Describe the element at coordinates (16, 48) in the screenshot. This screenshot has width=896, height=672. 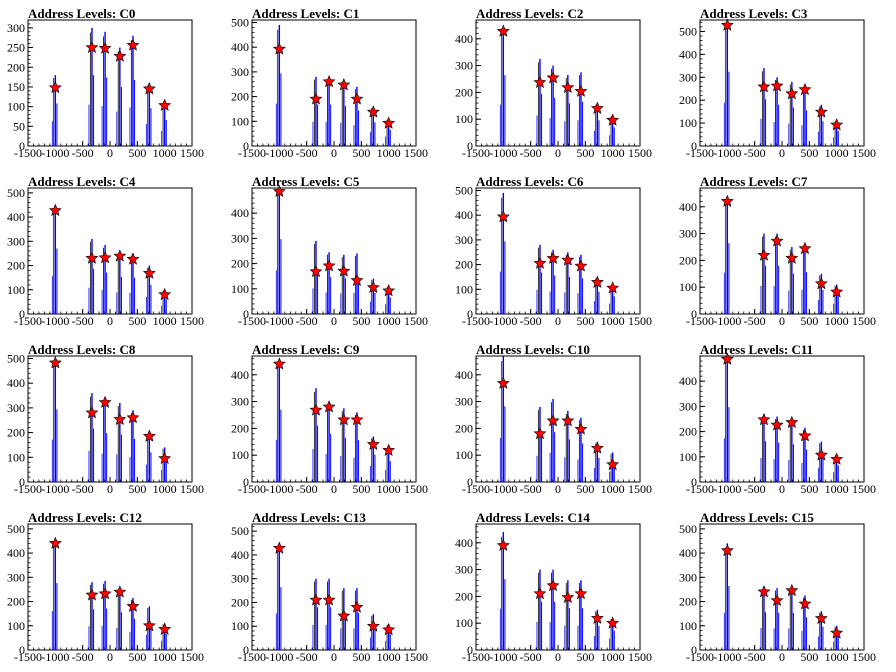
I see `y-tick-label: 250` at that location.